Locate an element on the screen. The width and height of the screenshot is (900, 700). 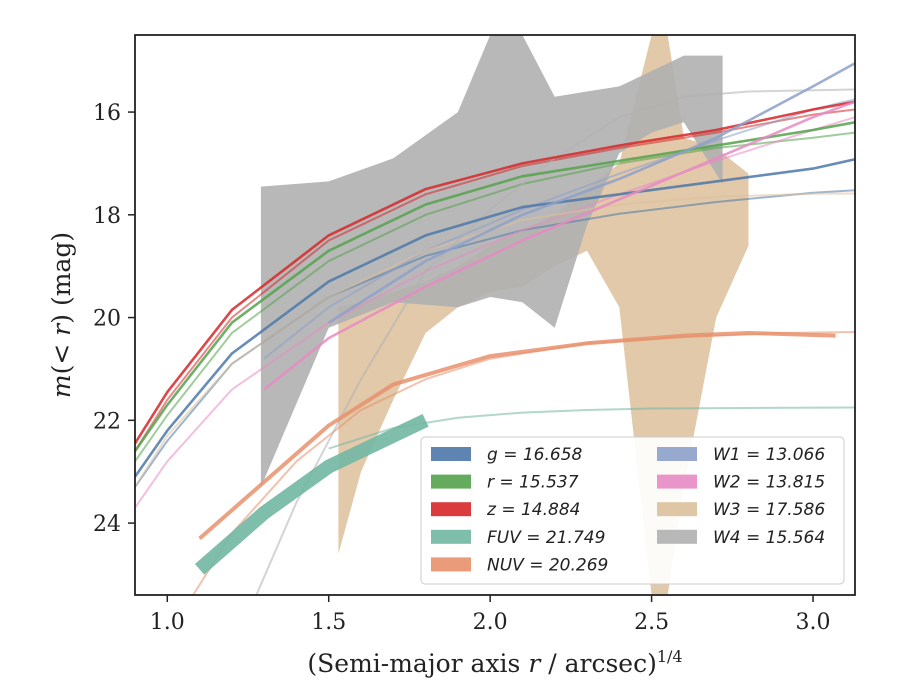
legend-swatch-fuv is located at coordinates (451, 536).